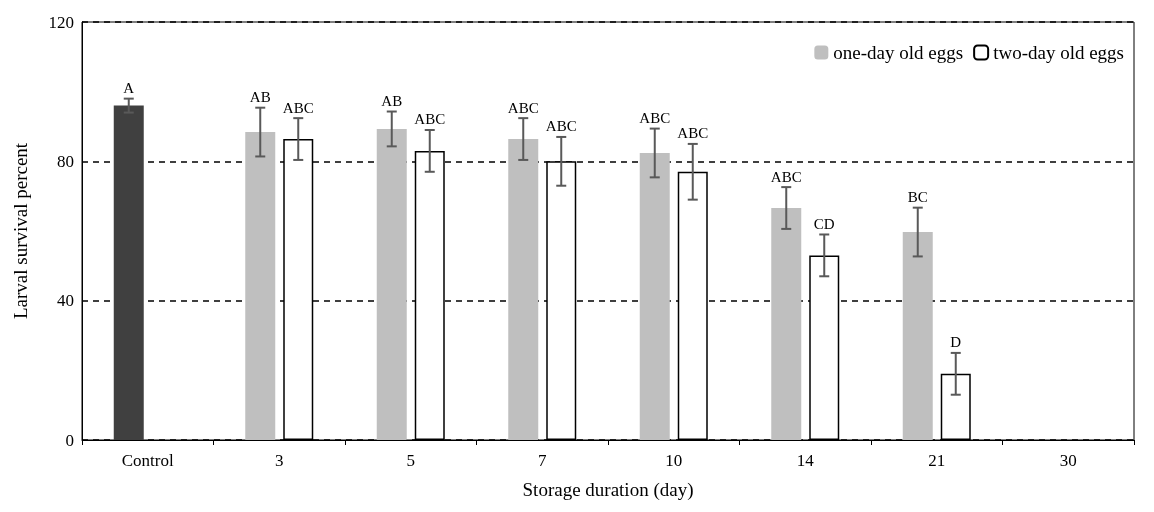  Describe the element at coordinates (65, 161) in the screenshot. I see `y-tick-label: 80` at that location.